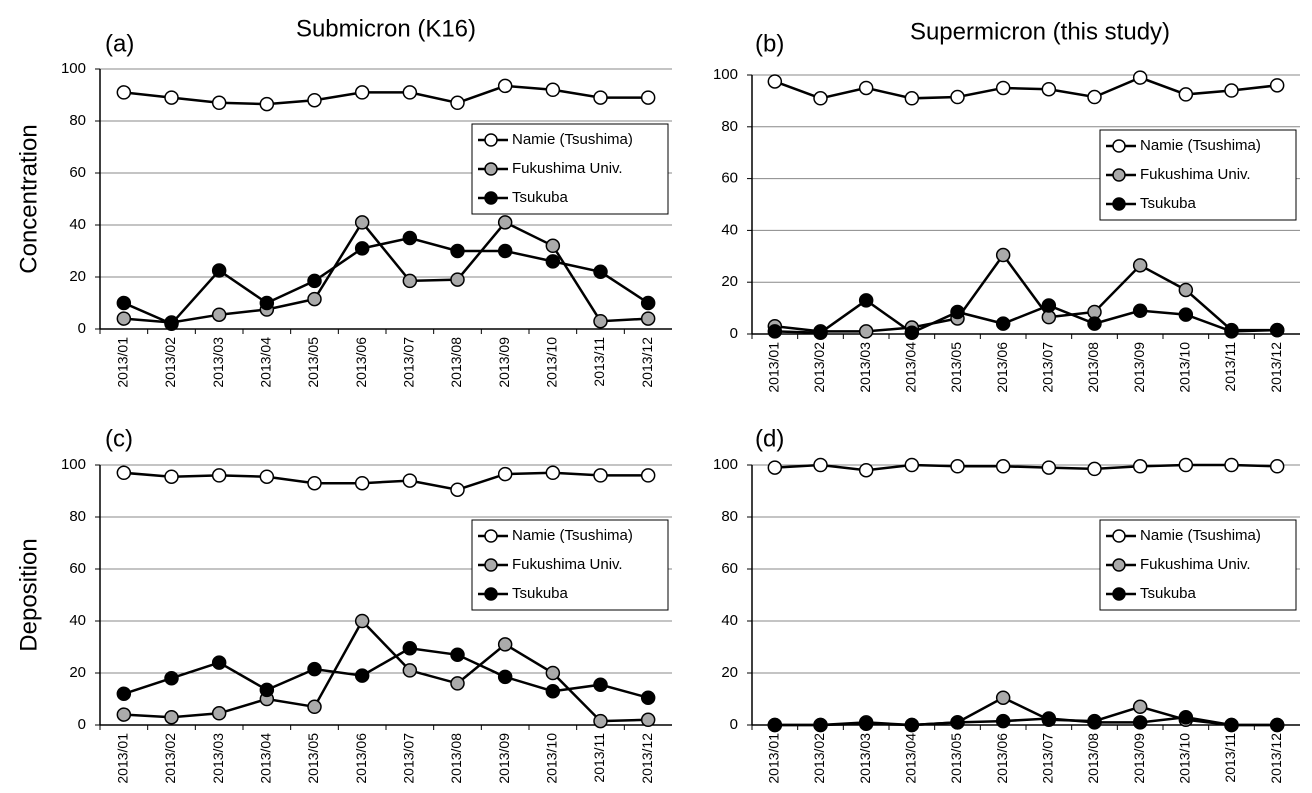  Describe the element at coordinates (119, 43) in the screenshot. I see `panel-label: (a)` at that location.